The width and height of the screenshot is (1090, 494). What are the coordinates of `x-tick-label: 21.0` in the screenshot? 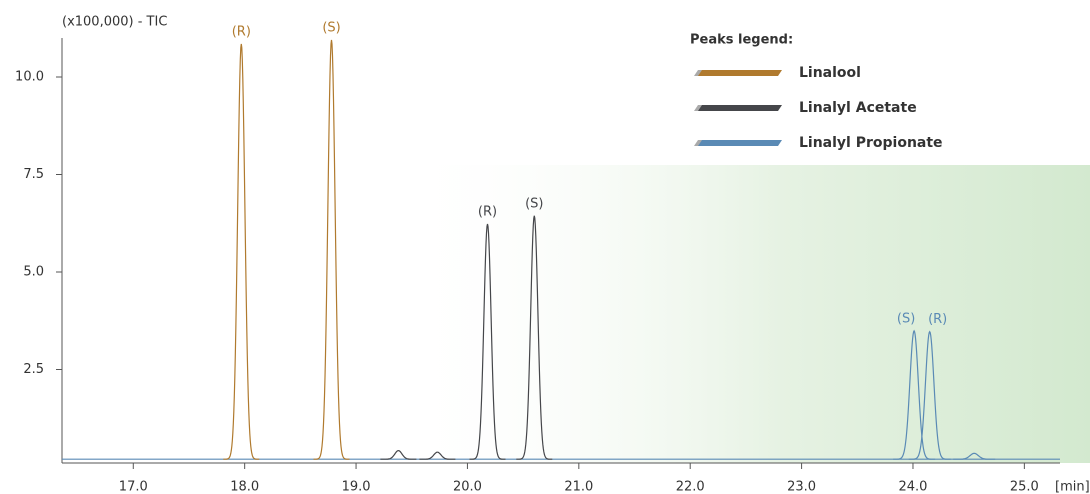 It's located at (578, 487).